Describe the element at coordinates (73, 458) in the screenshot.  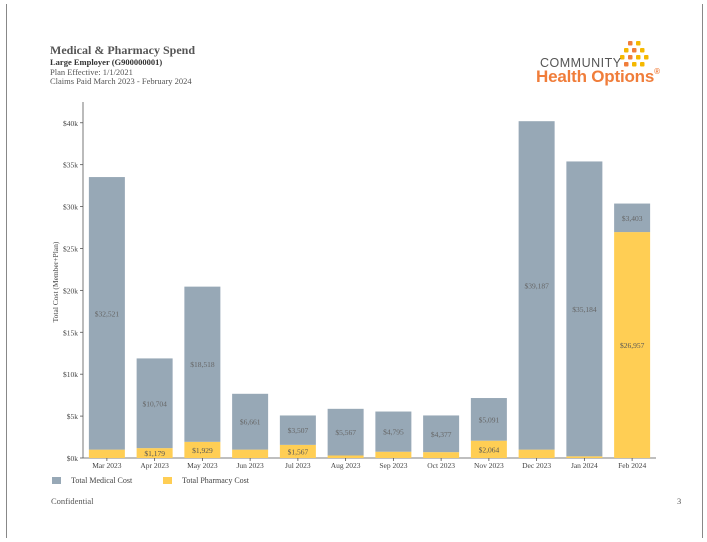
I see `y-tick-label: $0k` at that location.